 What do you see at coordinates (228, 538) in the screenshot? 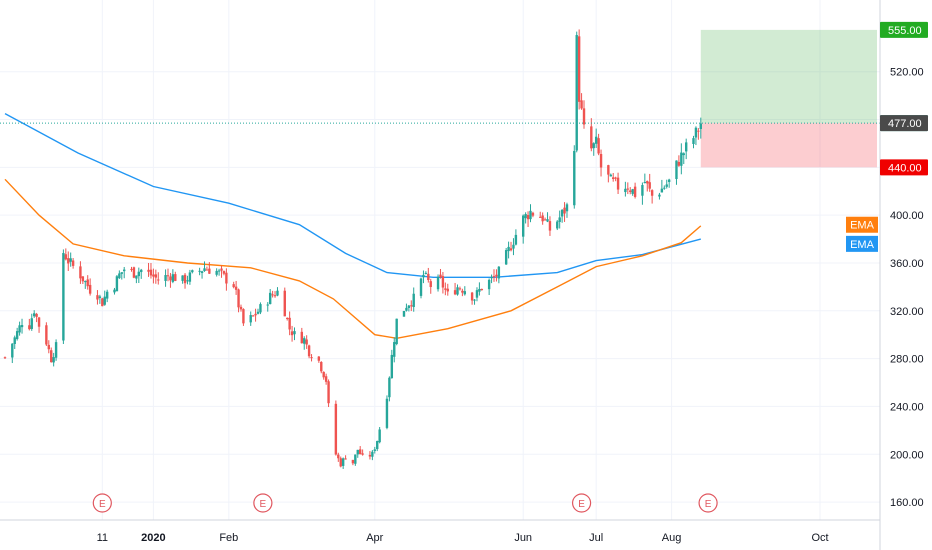
I see `time-tick-label: Feb` at bounding box center [228, 538].